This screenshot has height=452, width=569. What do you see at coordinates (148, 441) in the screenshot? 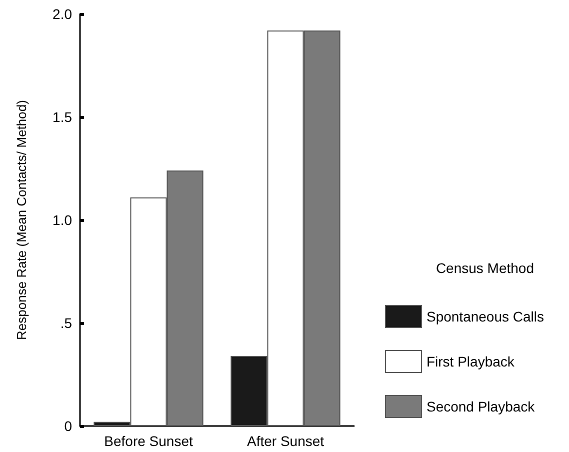
I see `x-tick-label: Before Sunset` at bounding box center [148, 441].